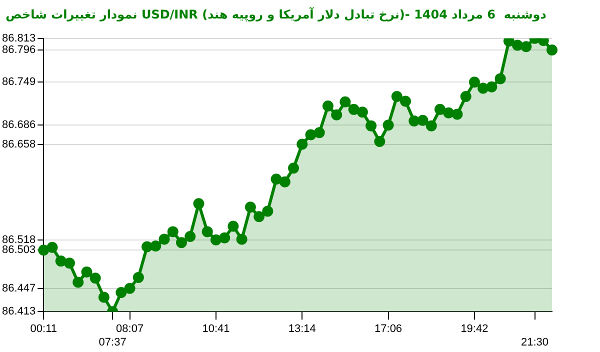 The width and height of the screenshot is (600, 352). Describe the element at coordinates (535, 342) in the screenshot. I see `x-tick-label: 21:30` at that location.